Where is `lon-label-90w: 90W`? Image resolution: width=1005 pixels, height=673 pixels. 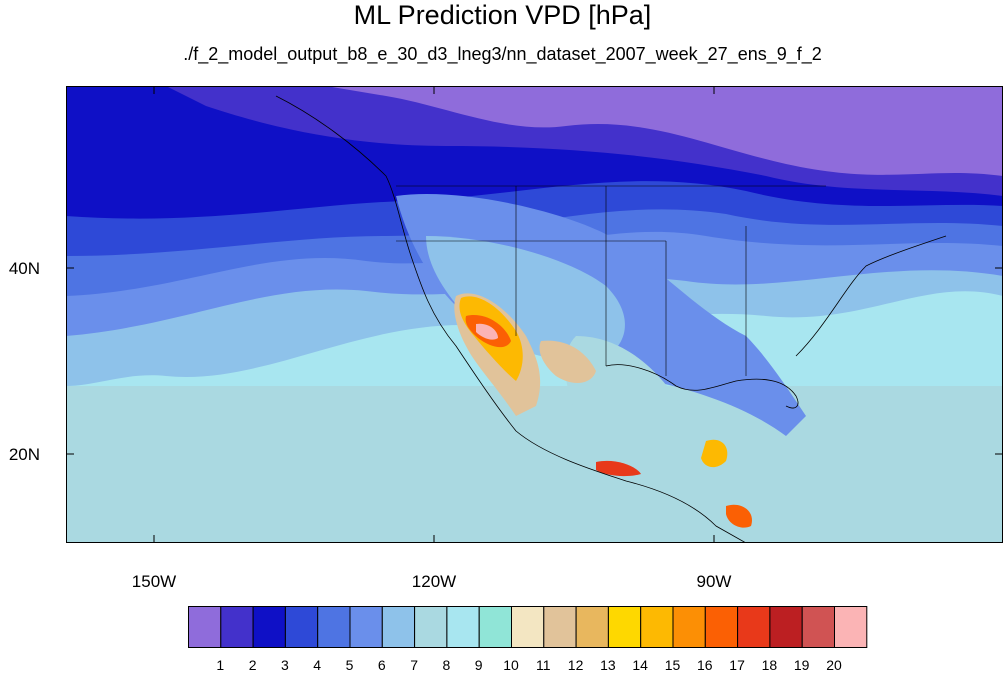 lon-label-90w: 90W is located at coordinates (714, 581).